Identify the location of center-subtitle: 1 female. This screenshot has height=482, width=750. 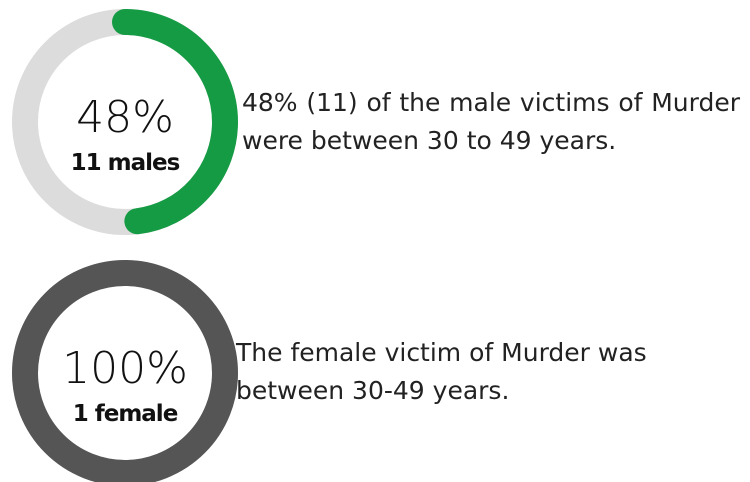
(125, 414).